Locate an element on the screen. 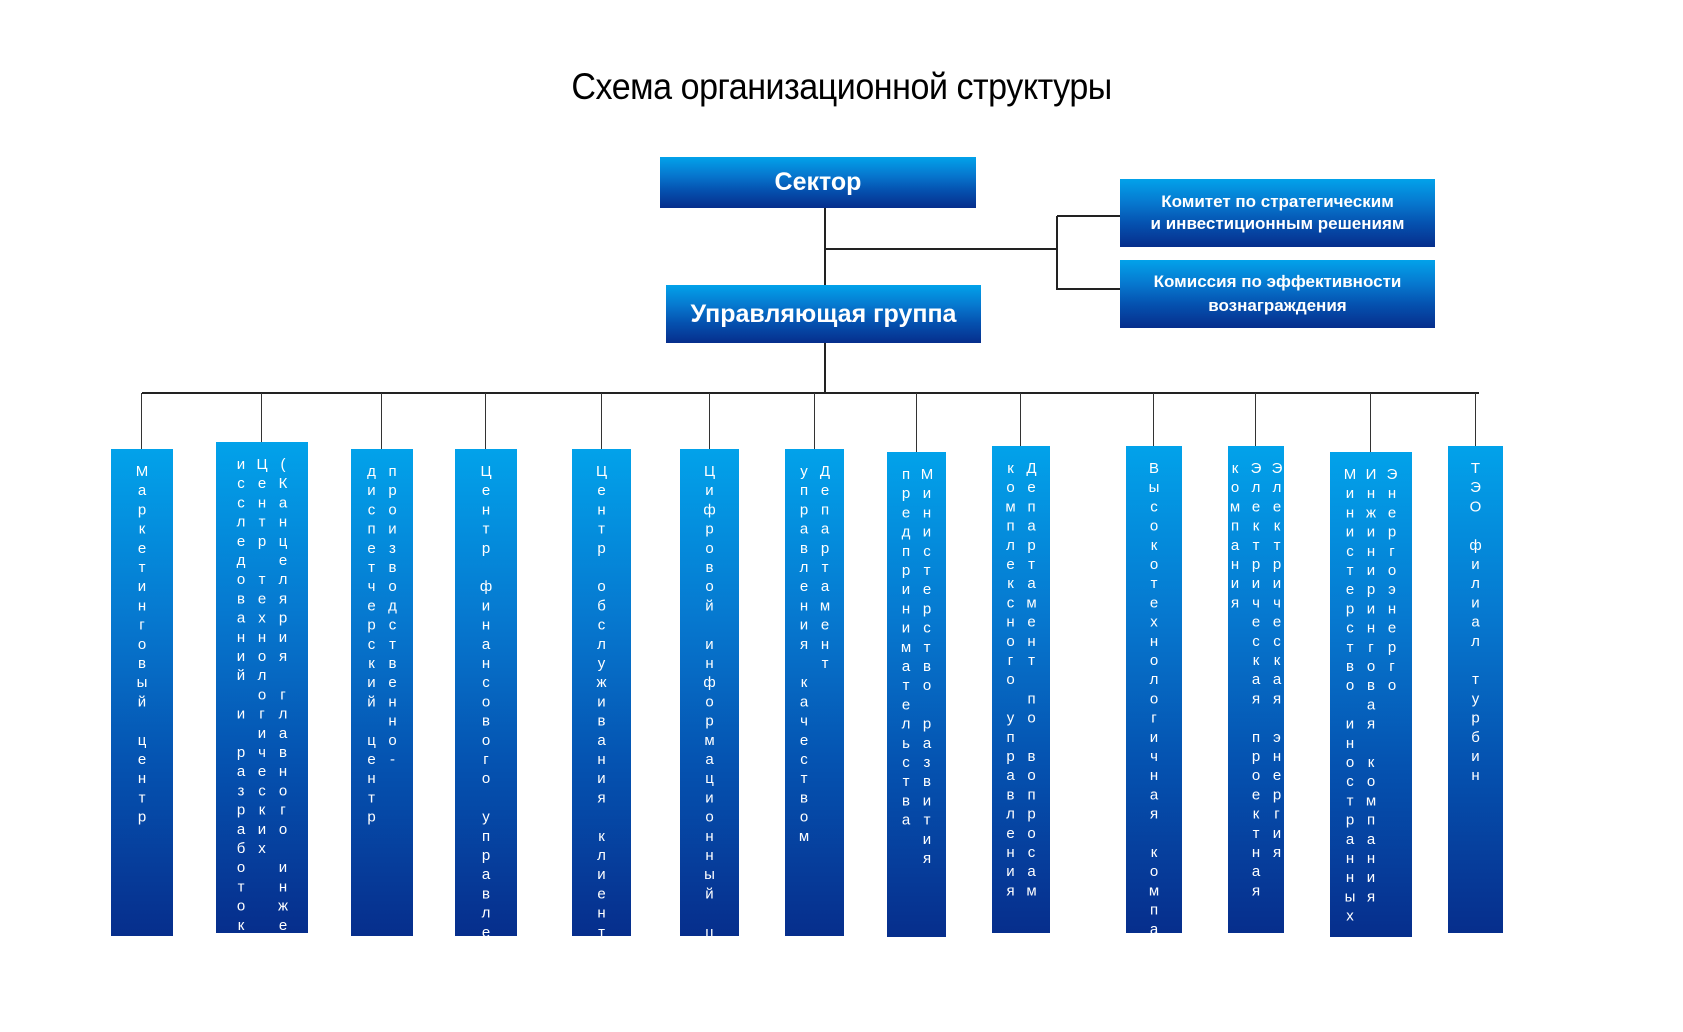 The height and width of the screenshot is (1032, 1683). unit-box: Центр финансового управления is located at coordinates (486, 725).